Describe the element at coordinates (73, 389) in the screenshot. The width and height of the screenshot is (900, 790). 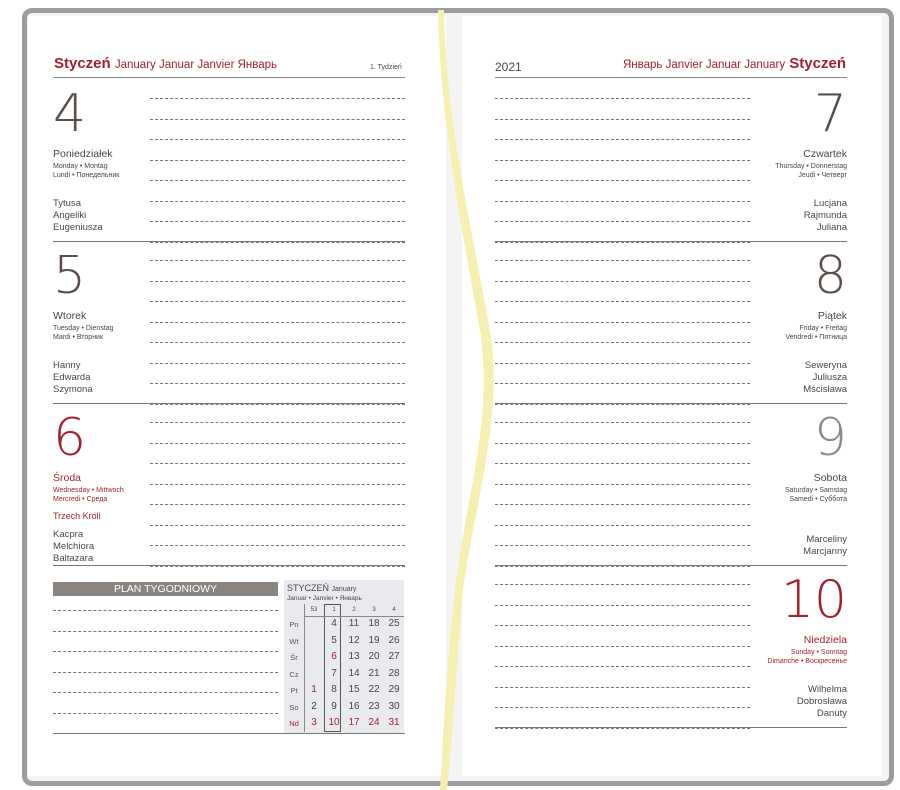
I see `name-day: Szymona` at that location.